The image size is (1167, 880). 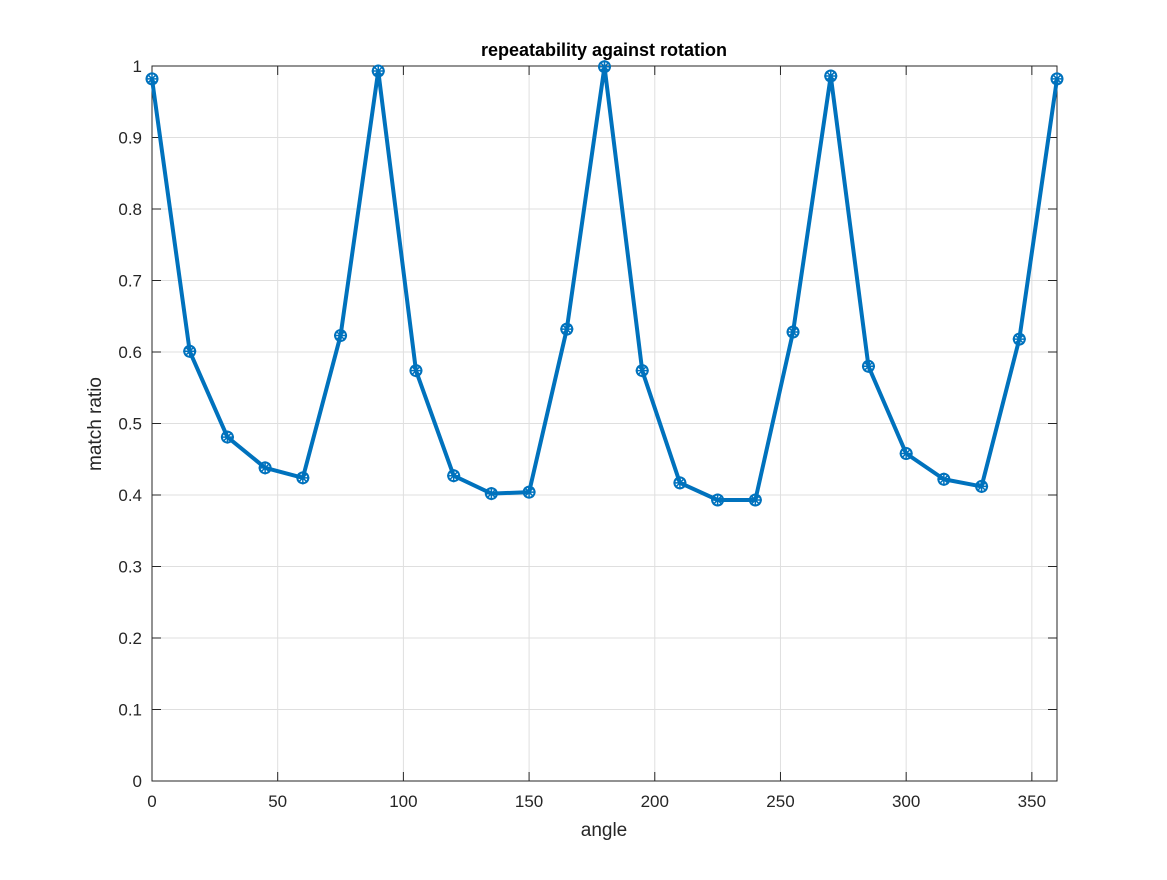 What do you see at coordinates (604, 830) in the screenshot?
I see `x-axis-label: angle` at bounding box center [604, 830].